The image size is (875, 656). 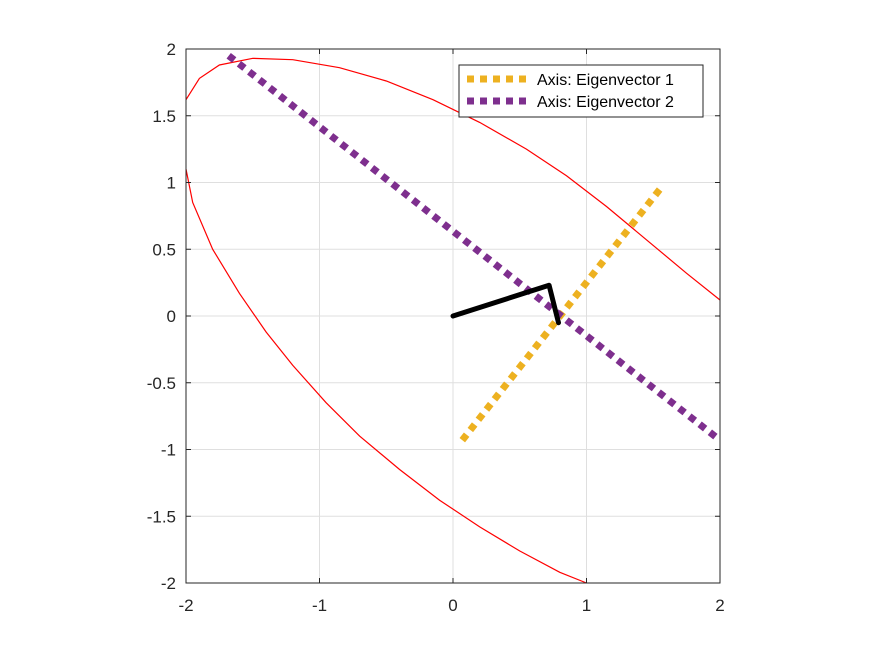 What do you see at coordinates (719, 605) in the screenshot?
I see `x-tick-label: 2` at bounding box center [719, 605].